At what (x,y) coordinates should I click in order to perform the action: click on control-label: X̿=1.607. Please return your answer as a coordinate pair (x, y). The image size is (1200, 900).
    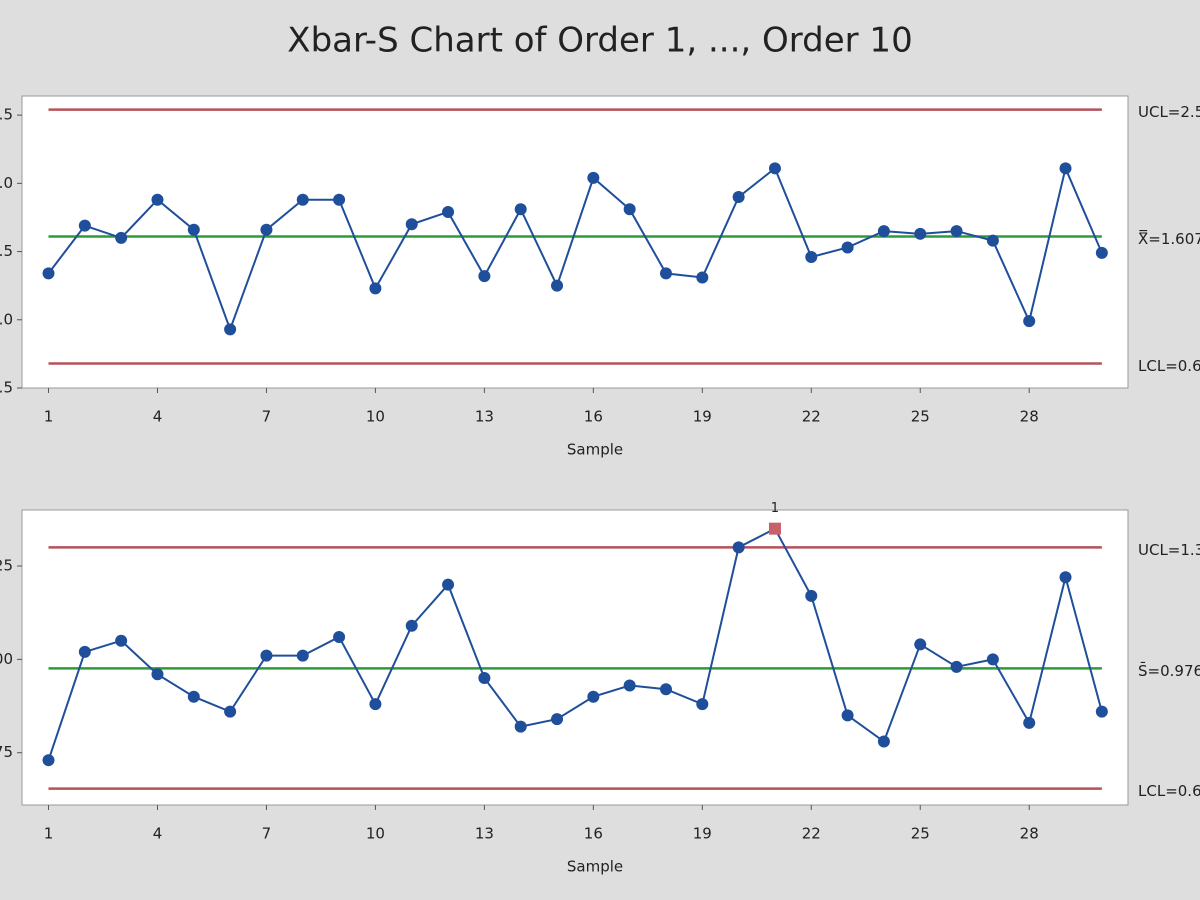
    Looking at the image, I should click on (1169, 238).